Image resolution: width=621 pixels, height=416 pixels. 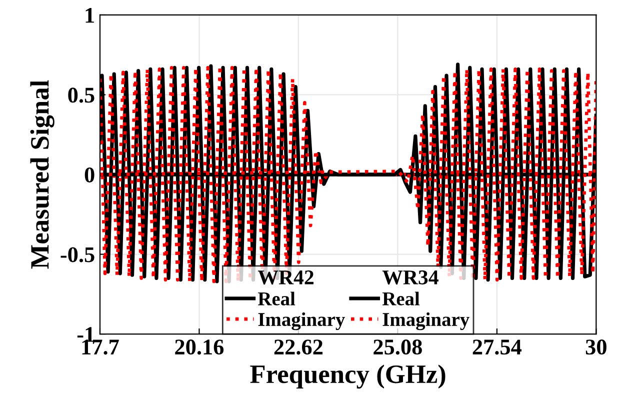 What do you see at coordinates (90, 15) in the screenshot?
I see `y-tick-label: 1` at bounding box center [90, 15].